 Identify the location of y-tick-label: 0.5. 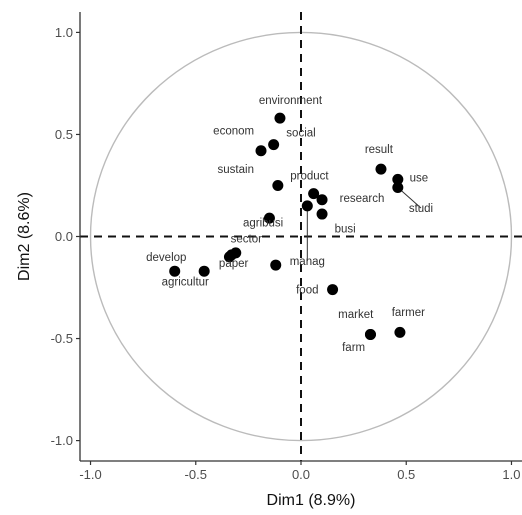
(64, 134).